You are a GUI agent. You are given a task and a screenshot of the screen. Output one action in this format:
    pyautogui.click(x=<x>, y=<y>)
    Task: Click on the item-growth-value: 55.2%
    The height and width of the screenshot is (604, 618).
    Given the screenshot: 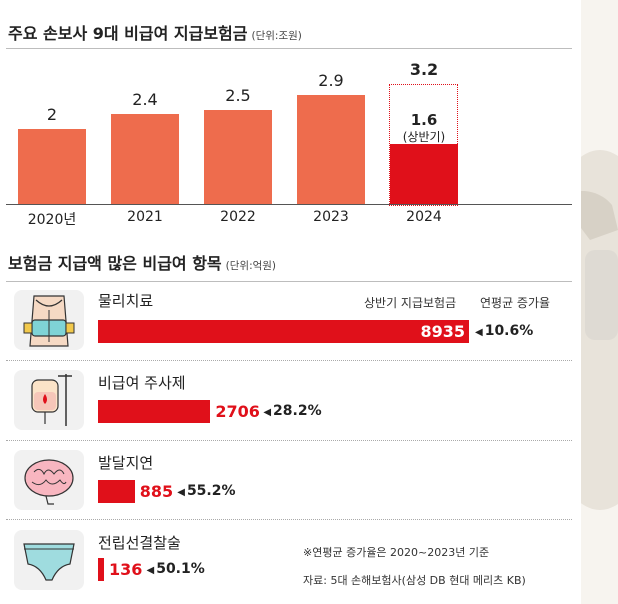 What is the action you would take?
    pyautogui.click(x=211, y=491)
    